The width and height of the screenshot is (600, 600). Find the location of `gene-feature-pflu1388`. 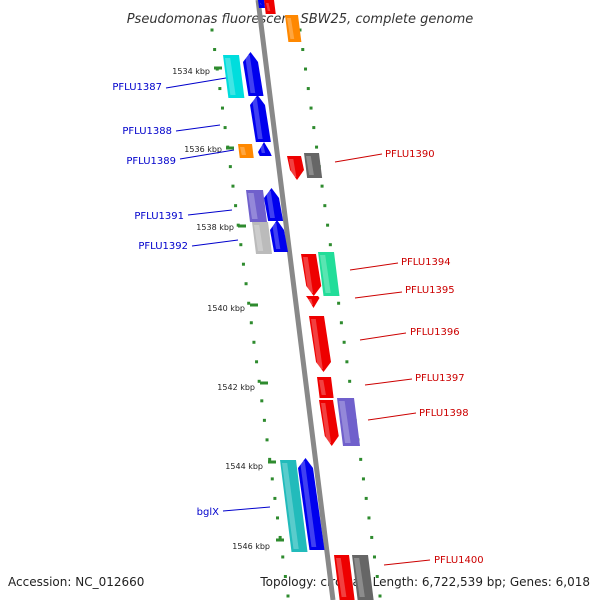

gene-feature-pflu1388 is located at coordinates (260, 118).